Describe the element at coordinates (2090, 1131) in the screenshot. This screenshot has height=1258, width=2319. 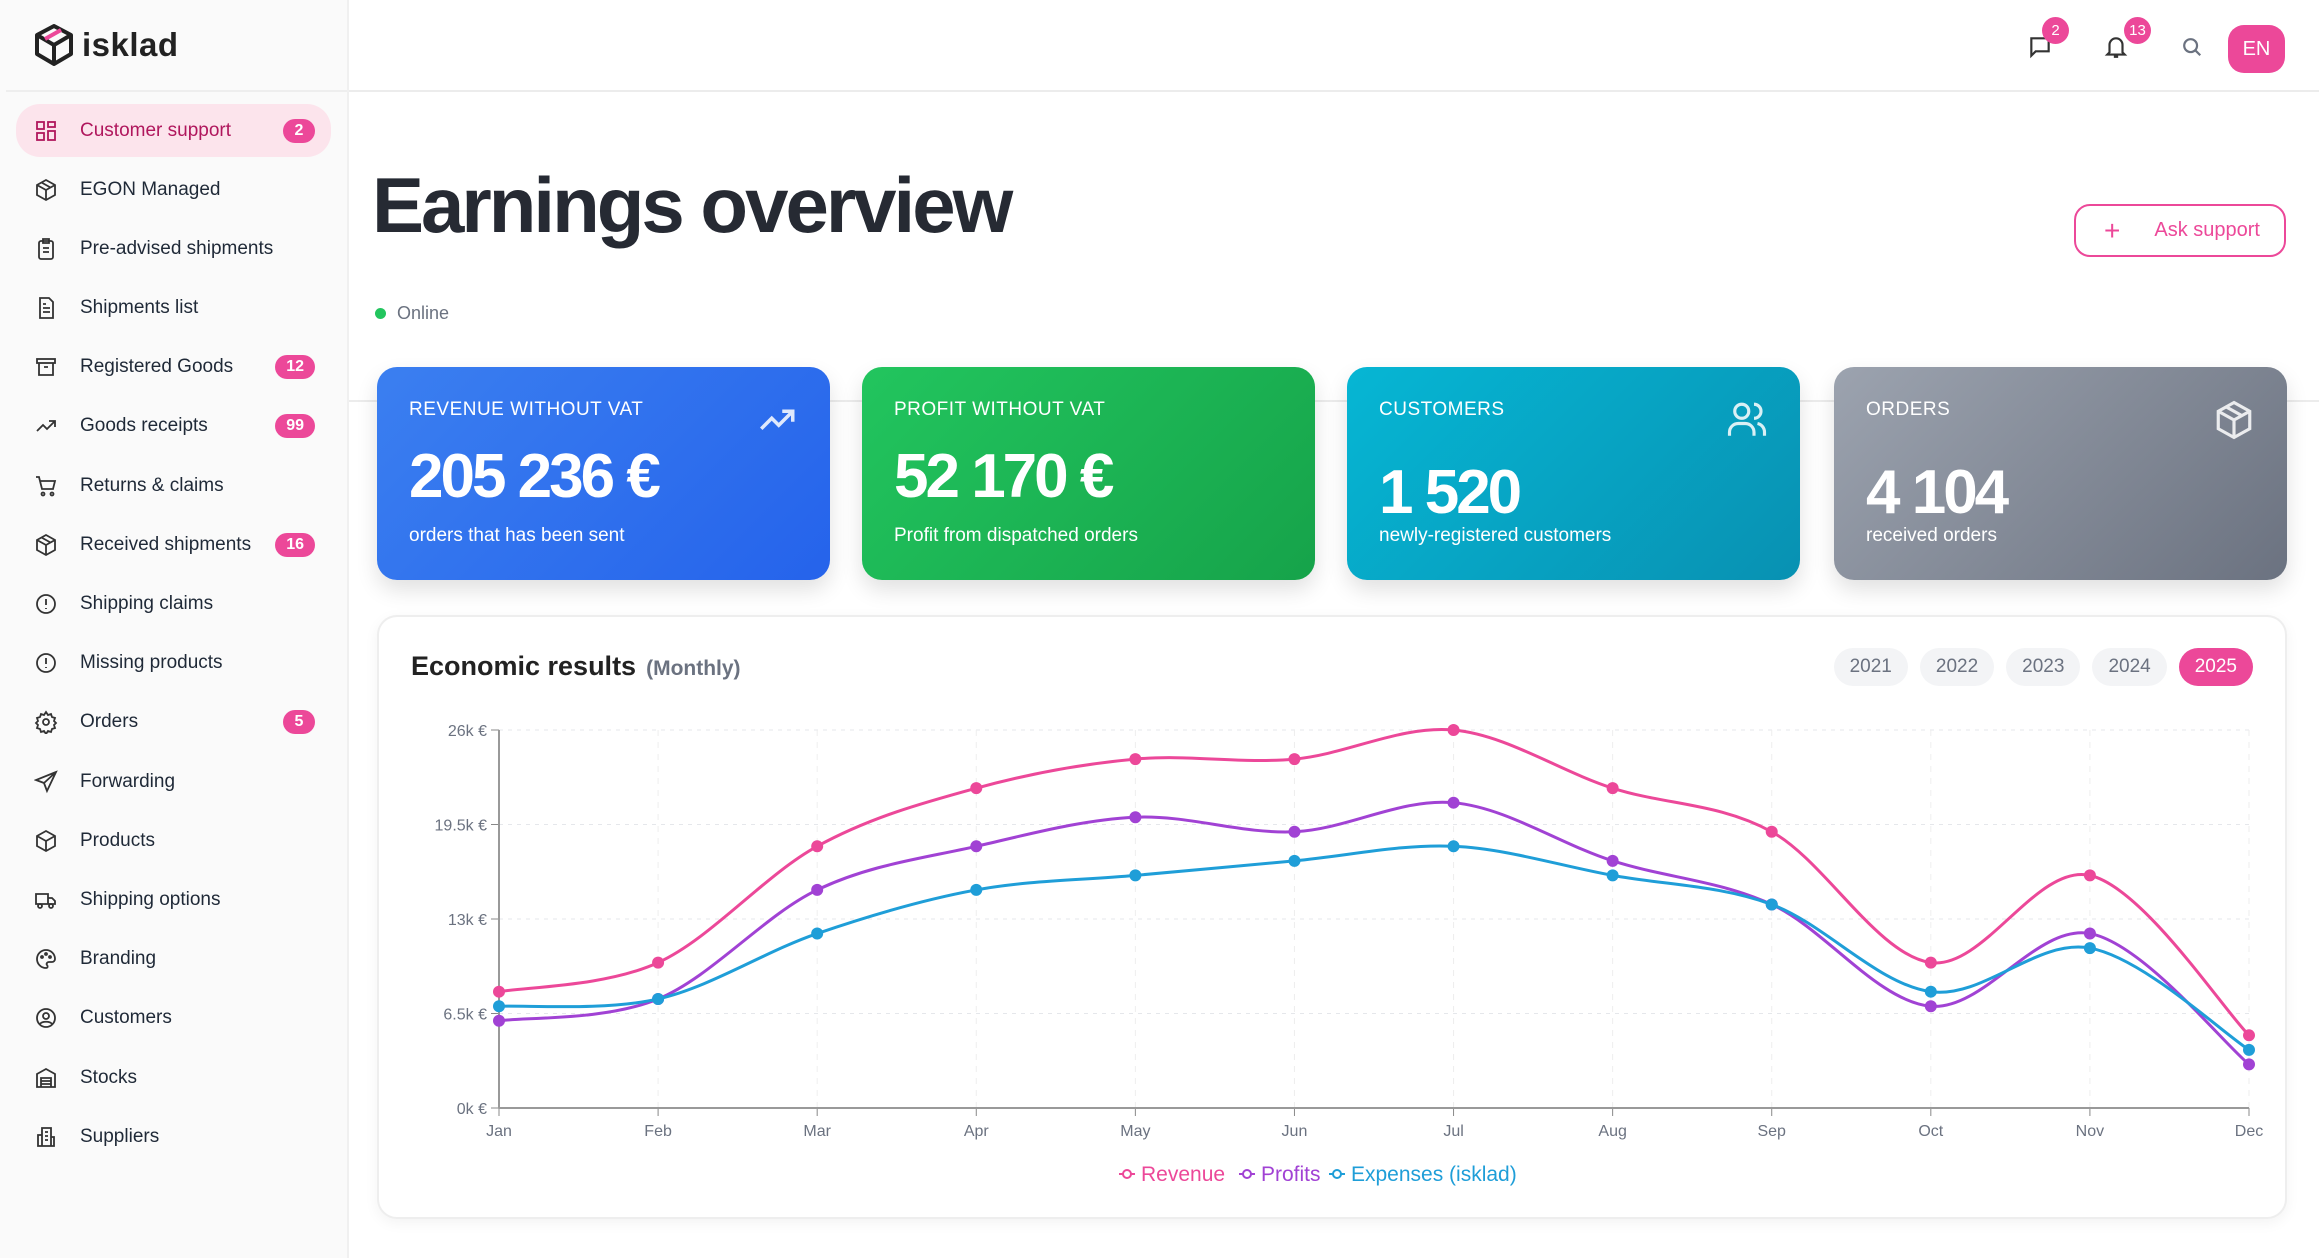
I see `x-tick-label: Nov` at that location.